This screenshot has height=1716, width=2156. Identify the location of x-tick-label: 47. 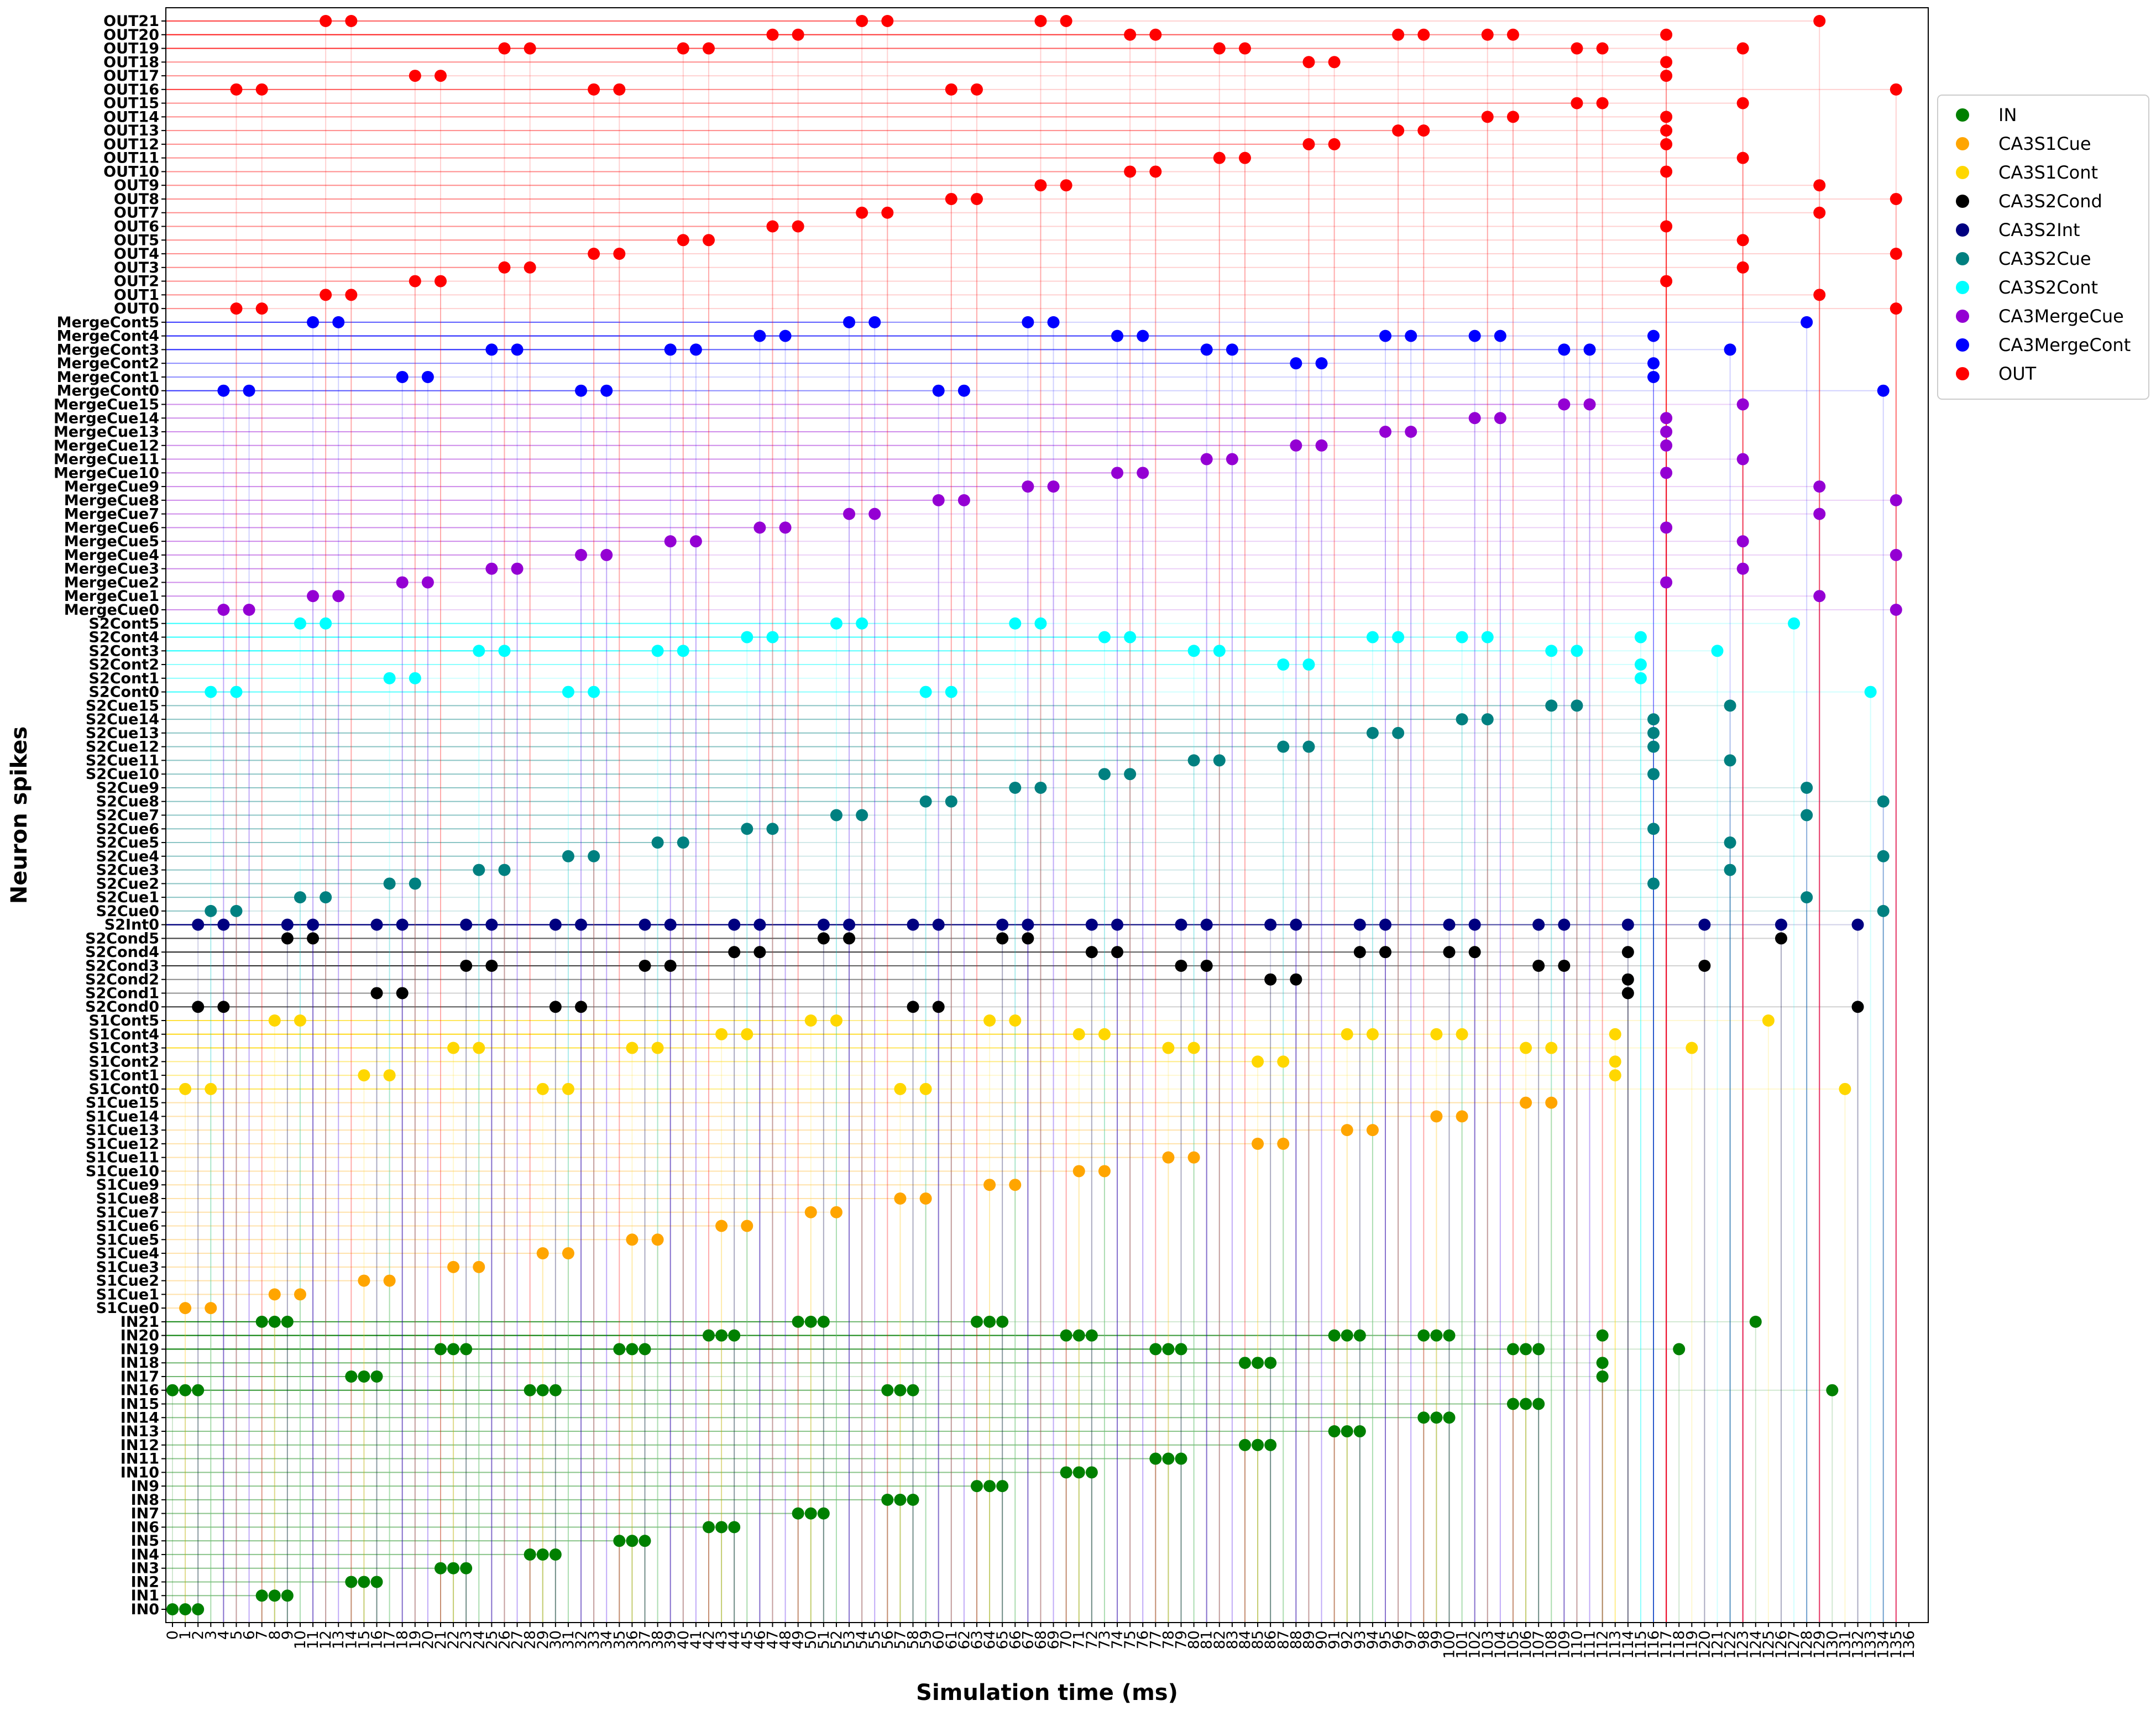
(773, 1640).